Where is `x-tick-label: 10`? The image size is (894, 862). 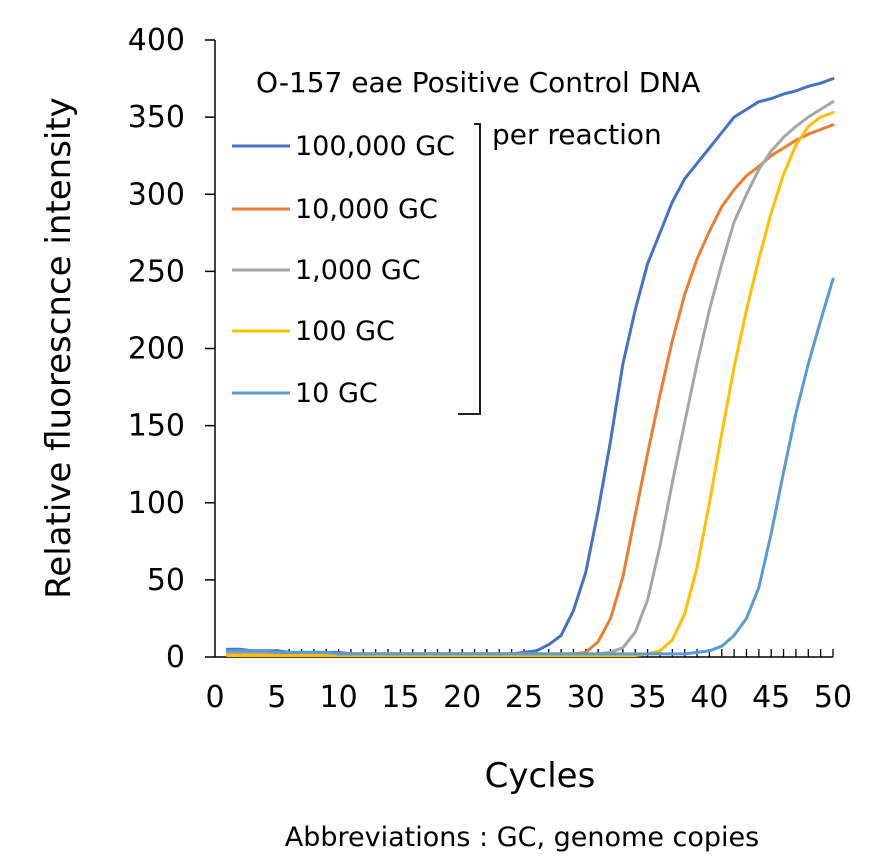 x-tick-label: 10 is located at coordinates (339, 697).